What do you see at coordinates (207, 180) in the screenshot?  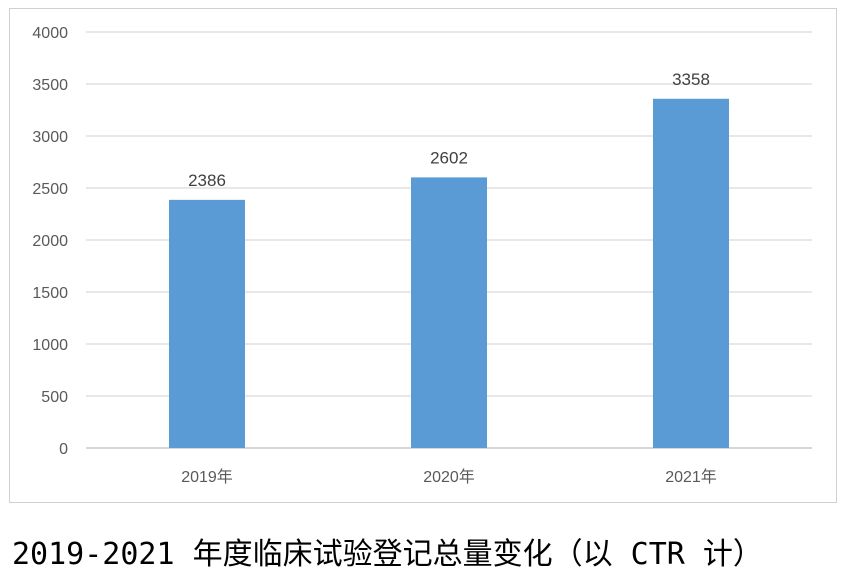 I see `data-label: 2386` at bounding box center [207, 180].